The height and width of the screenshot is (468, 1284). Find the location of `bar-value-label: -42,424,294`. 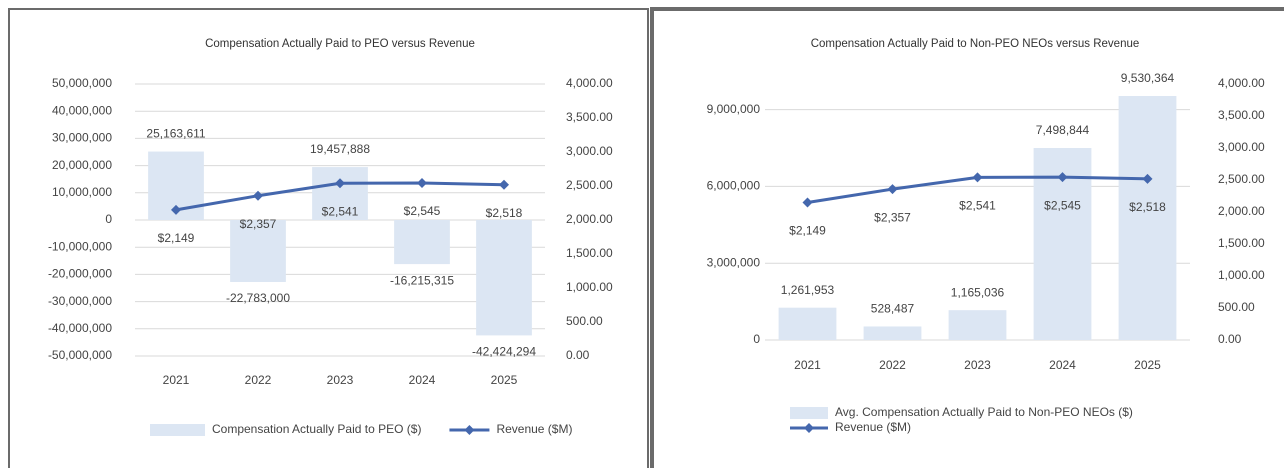

bar-value-label: -42,424,294 is located at coordinates (504, 352).